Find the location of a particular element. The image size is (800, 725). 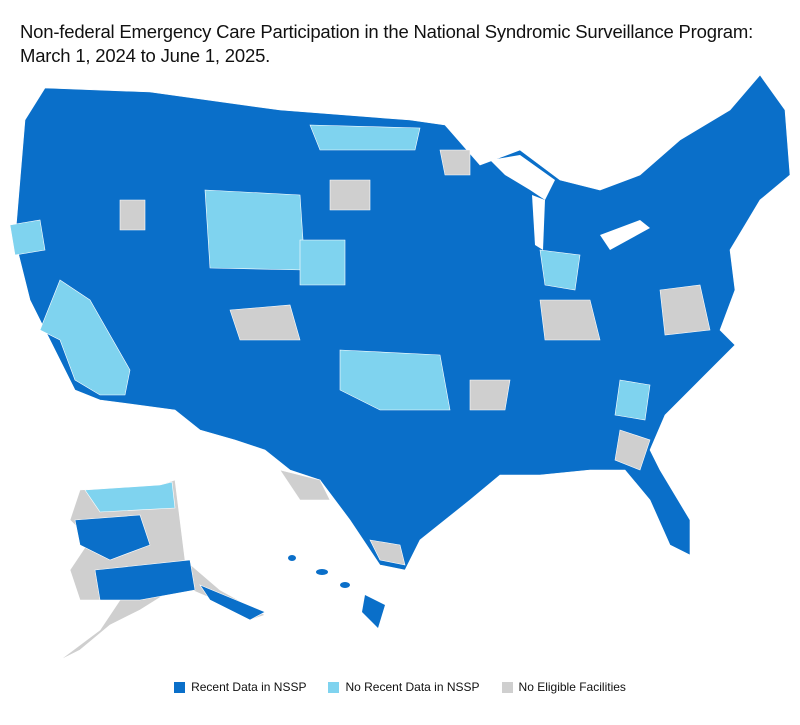

legend-item: No Recent Data in NSSP is located at coordinates (404, 687).